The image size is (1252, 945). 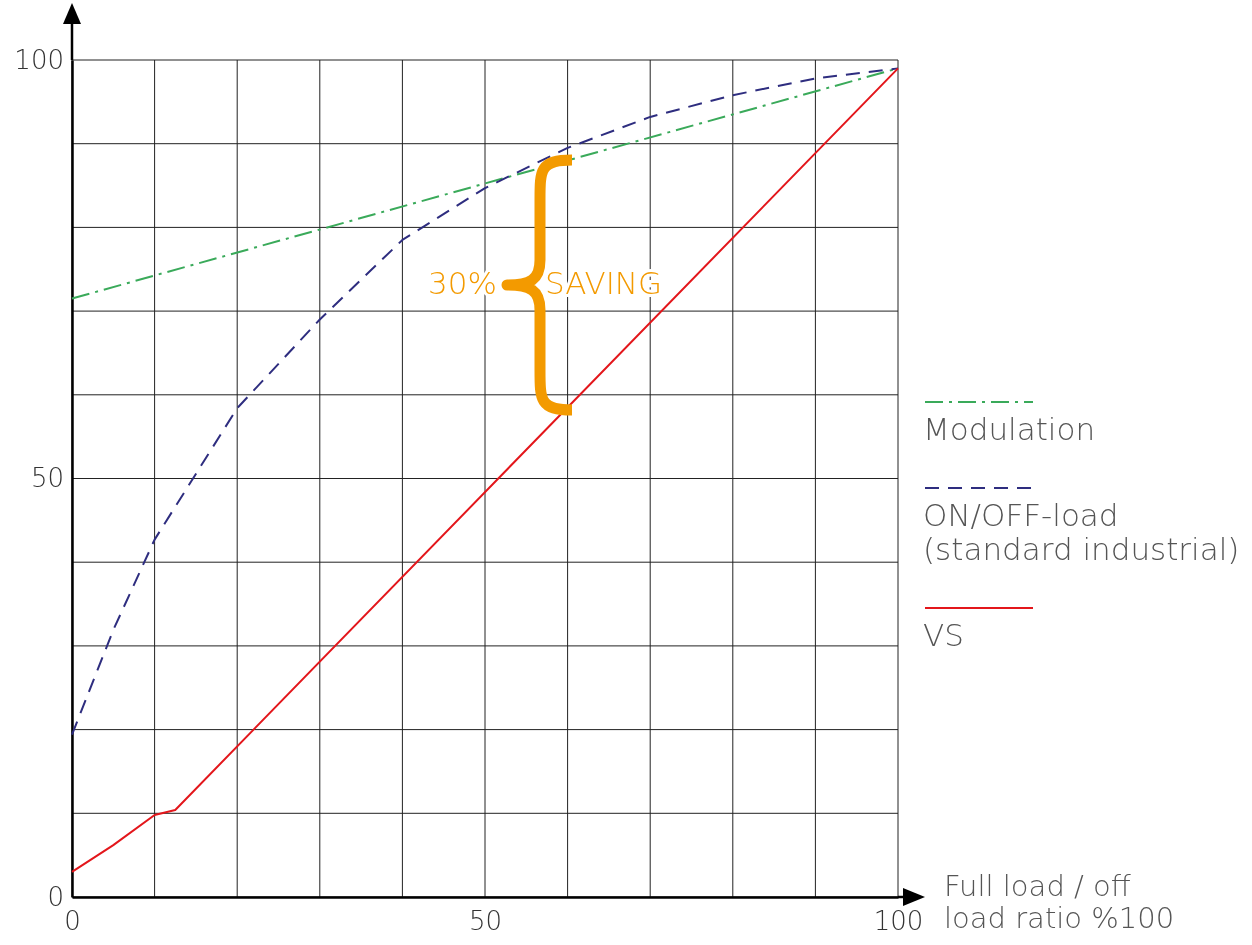 I want to click on legend-label: ON/OFF-load (standard industrial), so click(x=1081, y=532).